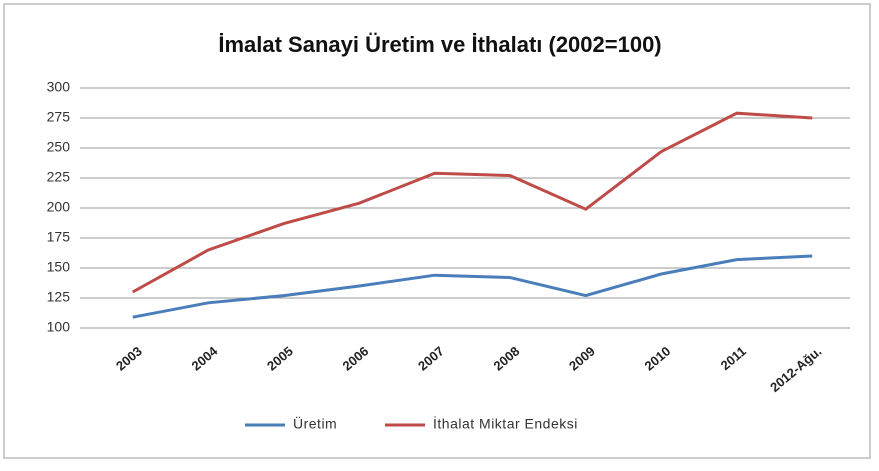 Image resolution: width=879 pixels, height=471 pixels. I want to click on legend-label: İthalat Miktar Endeksi, so click(505, 423).